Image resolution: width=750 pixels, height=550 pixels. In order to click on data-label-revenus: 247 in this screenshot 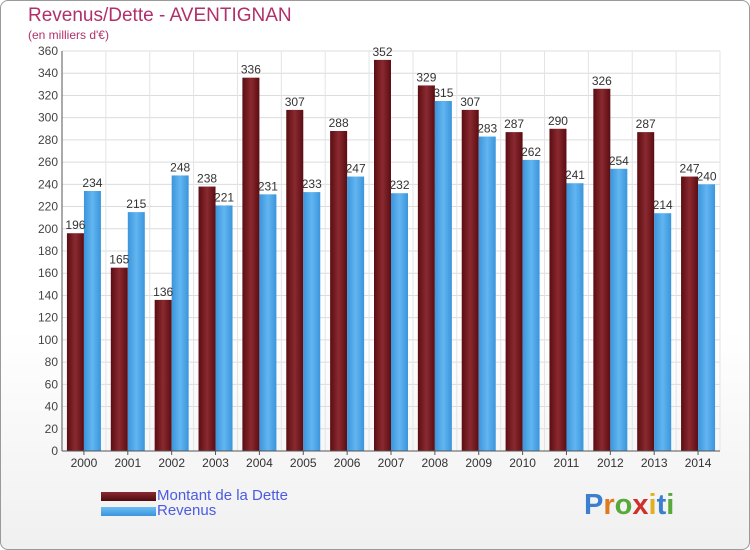, I will do `click(356, 169)`.